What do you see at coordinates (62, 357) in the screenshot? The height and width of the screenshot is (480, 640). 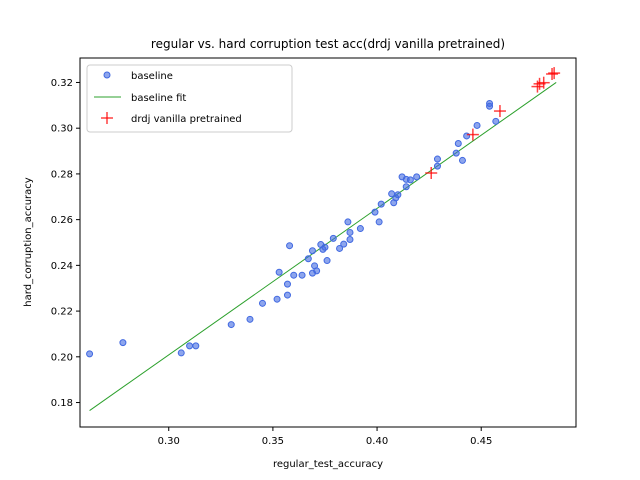 I see `y-tick-label: 0.20` at bounding box center [62, 357].